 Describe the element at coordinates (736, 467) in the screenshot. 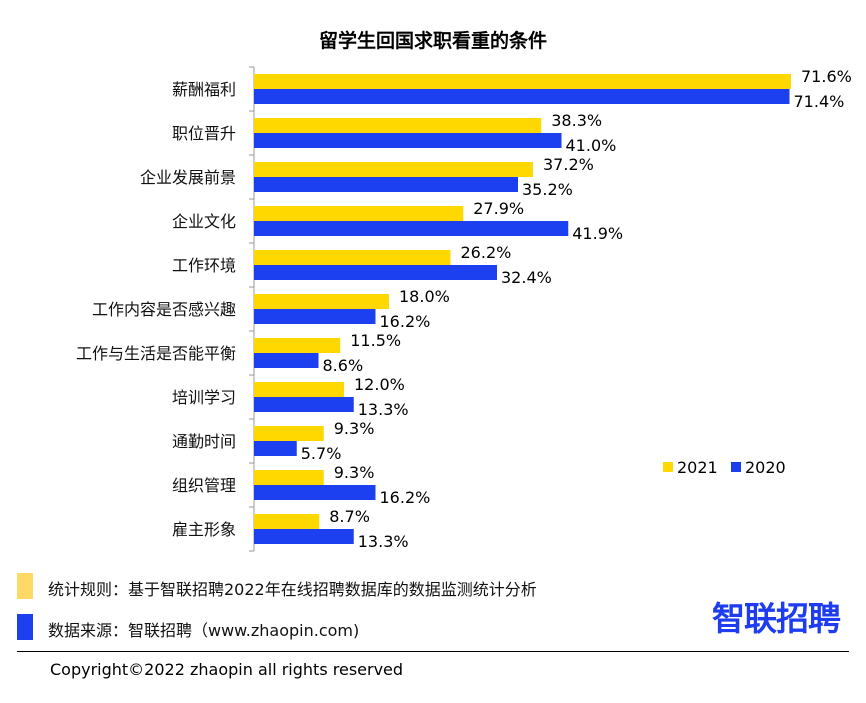

I see `legend-swatch-2020` at that location.